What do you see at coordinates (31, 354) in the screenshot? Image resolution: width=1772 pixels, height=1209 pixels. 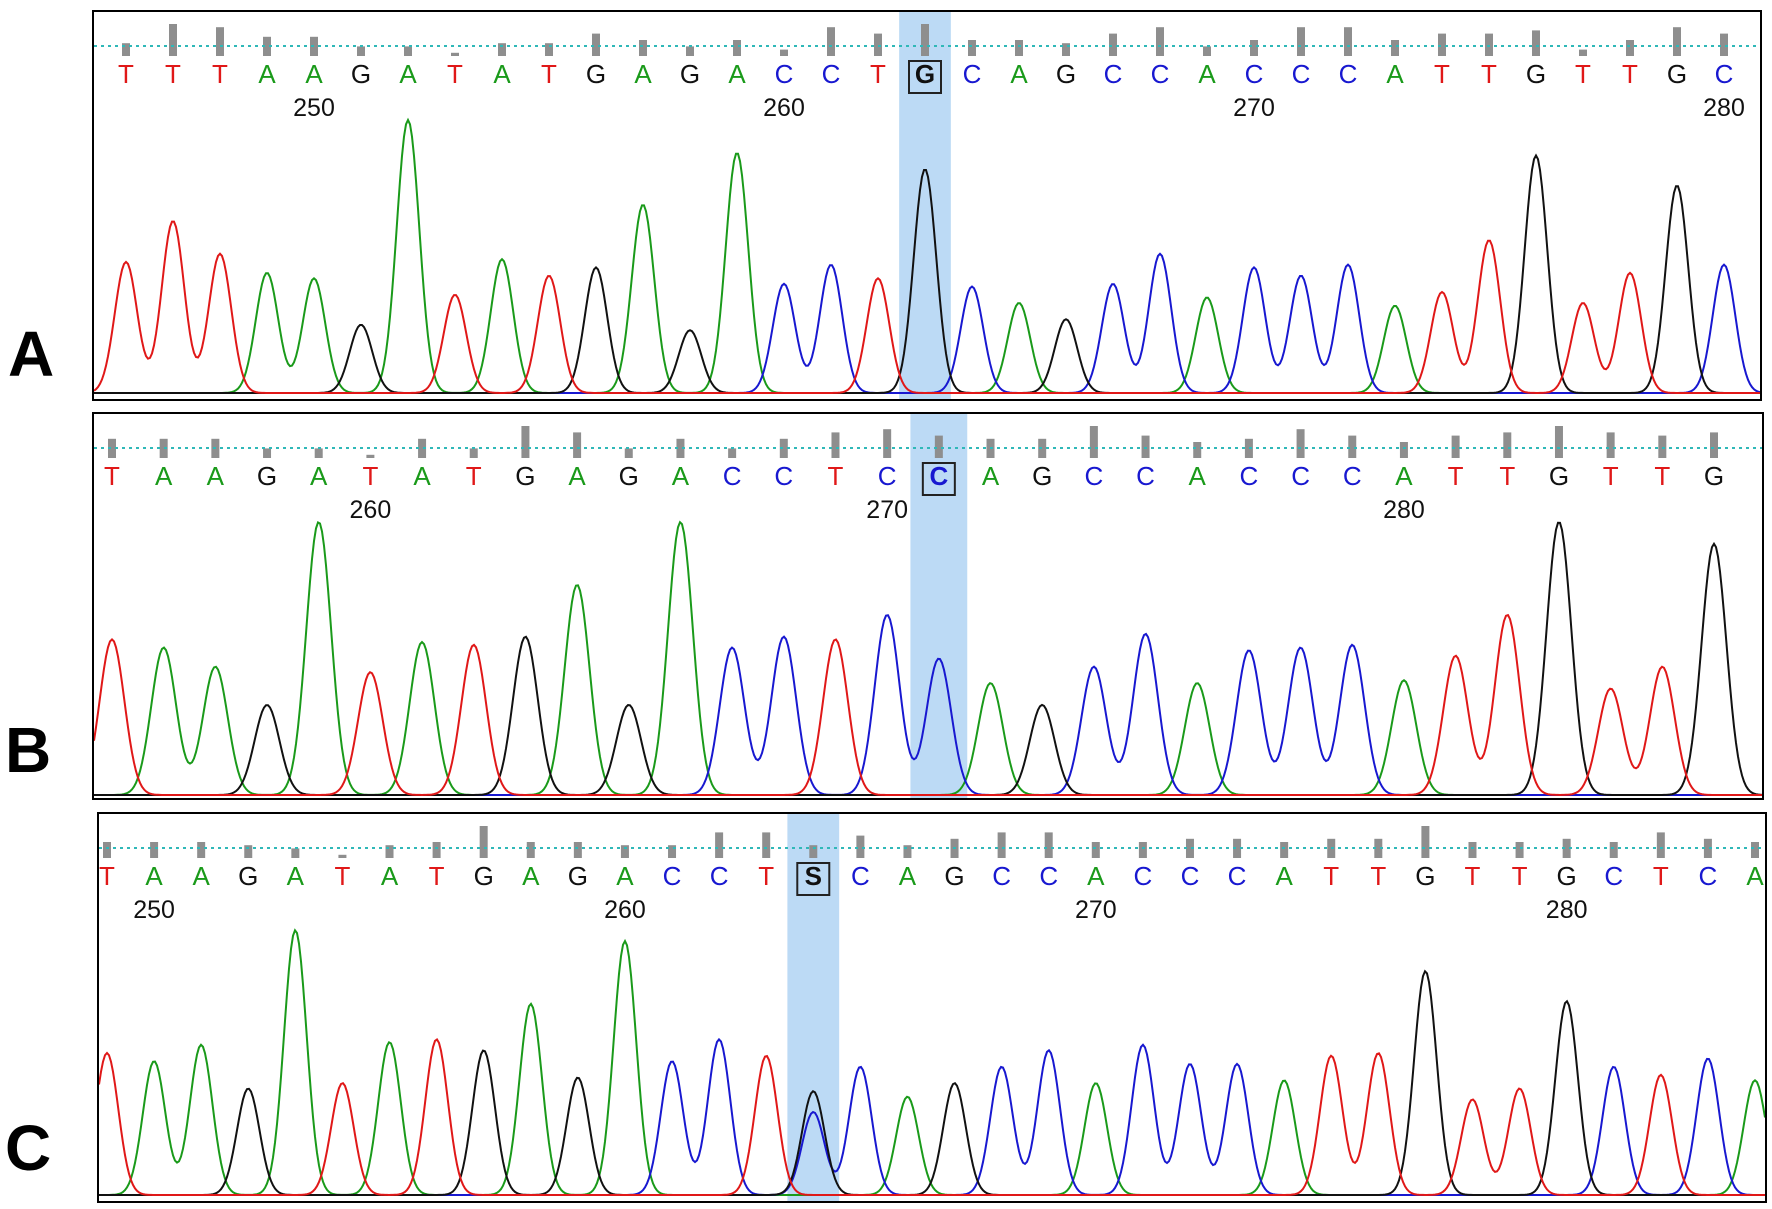 I see `panel-label-a: A` at bounding box center [31, 354].